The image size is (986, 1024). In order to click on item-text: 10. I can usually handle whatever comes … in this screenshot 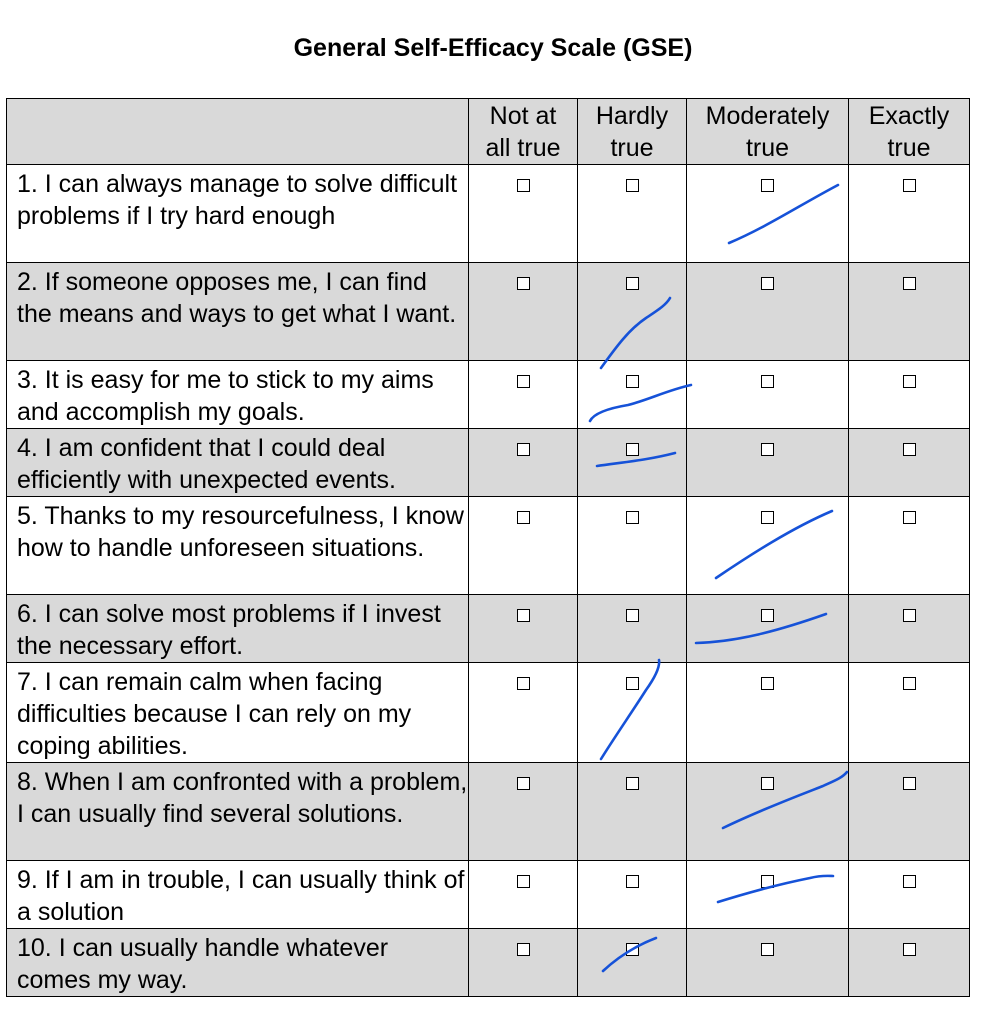, I will do `click(237, 962)`.